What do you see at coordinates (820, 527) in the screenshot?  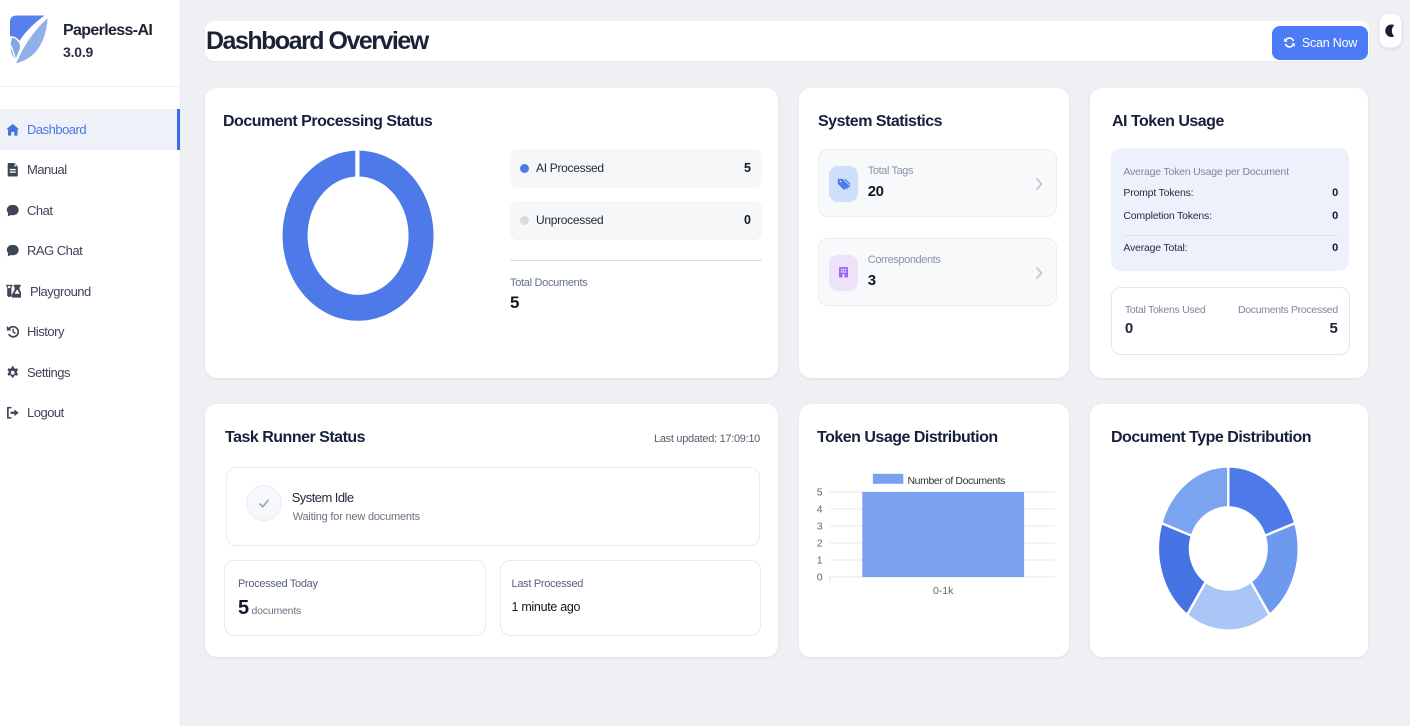 I see `svg-text: 3` at bounding box center [820, 527].